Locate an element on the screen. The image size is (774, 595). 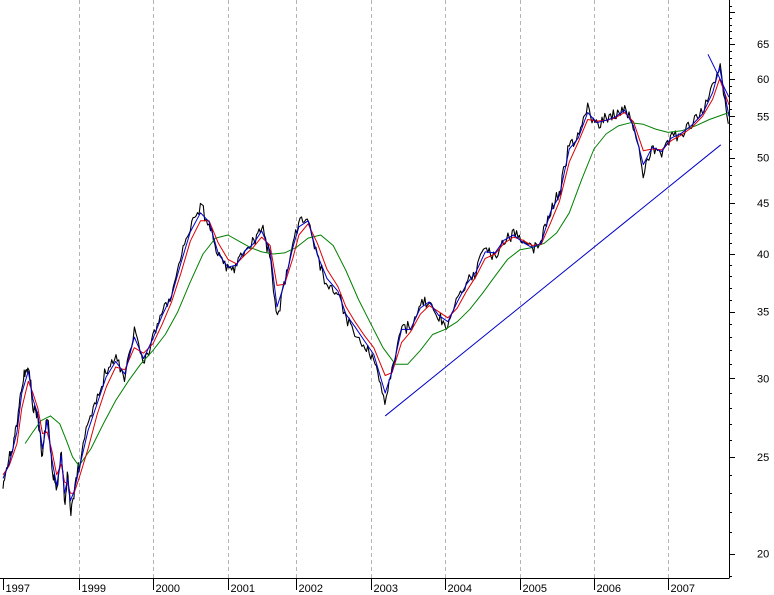
y-tick-label: 25 is located at coordinates (763, 458).